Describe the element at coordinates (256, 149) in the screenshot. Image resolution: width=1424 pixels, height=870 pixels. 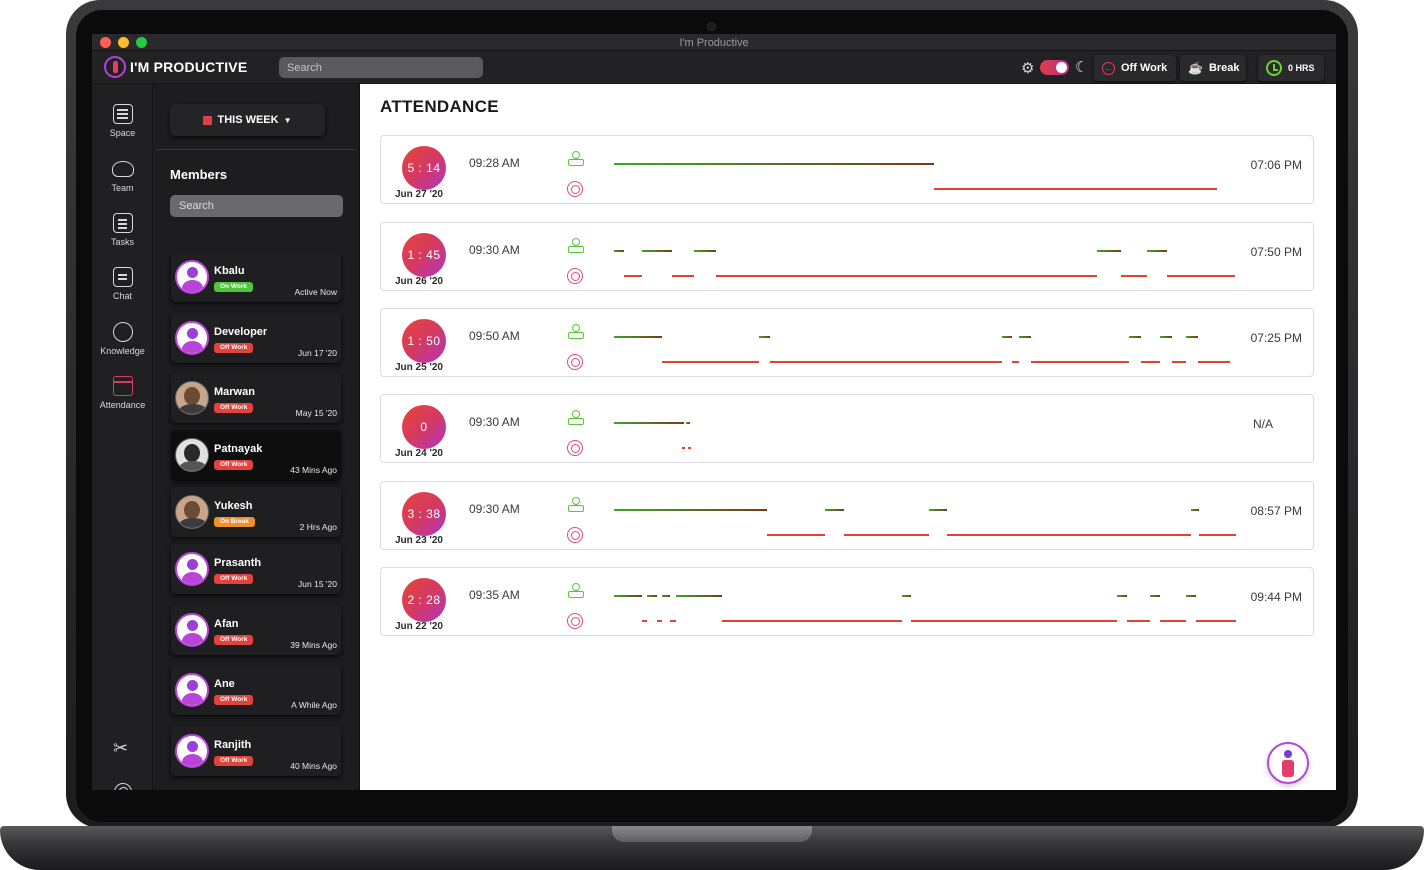
I see `divider` at that location.